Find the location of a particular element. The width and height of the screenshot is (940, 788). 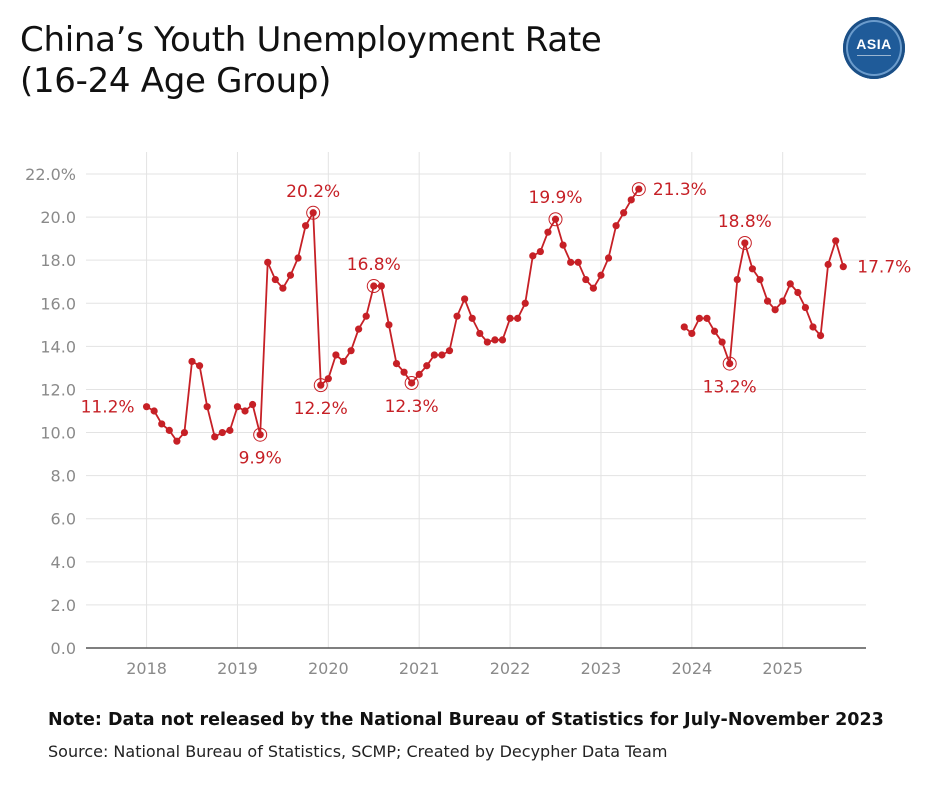

logo-text: ASIA is located at coordinates (874, 44).